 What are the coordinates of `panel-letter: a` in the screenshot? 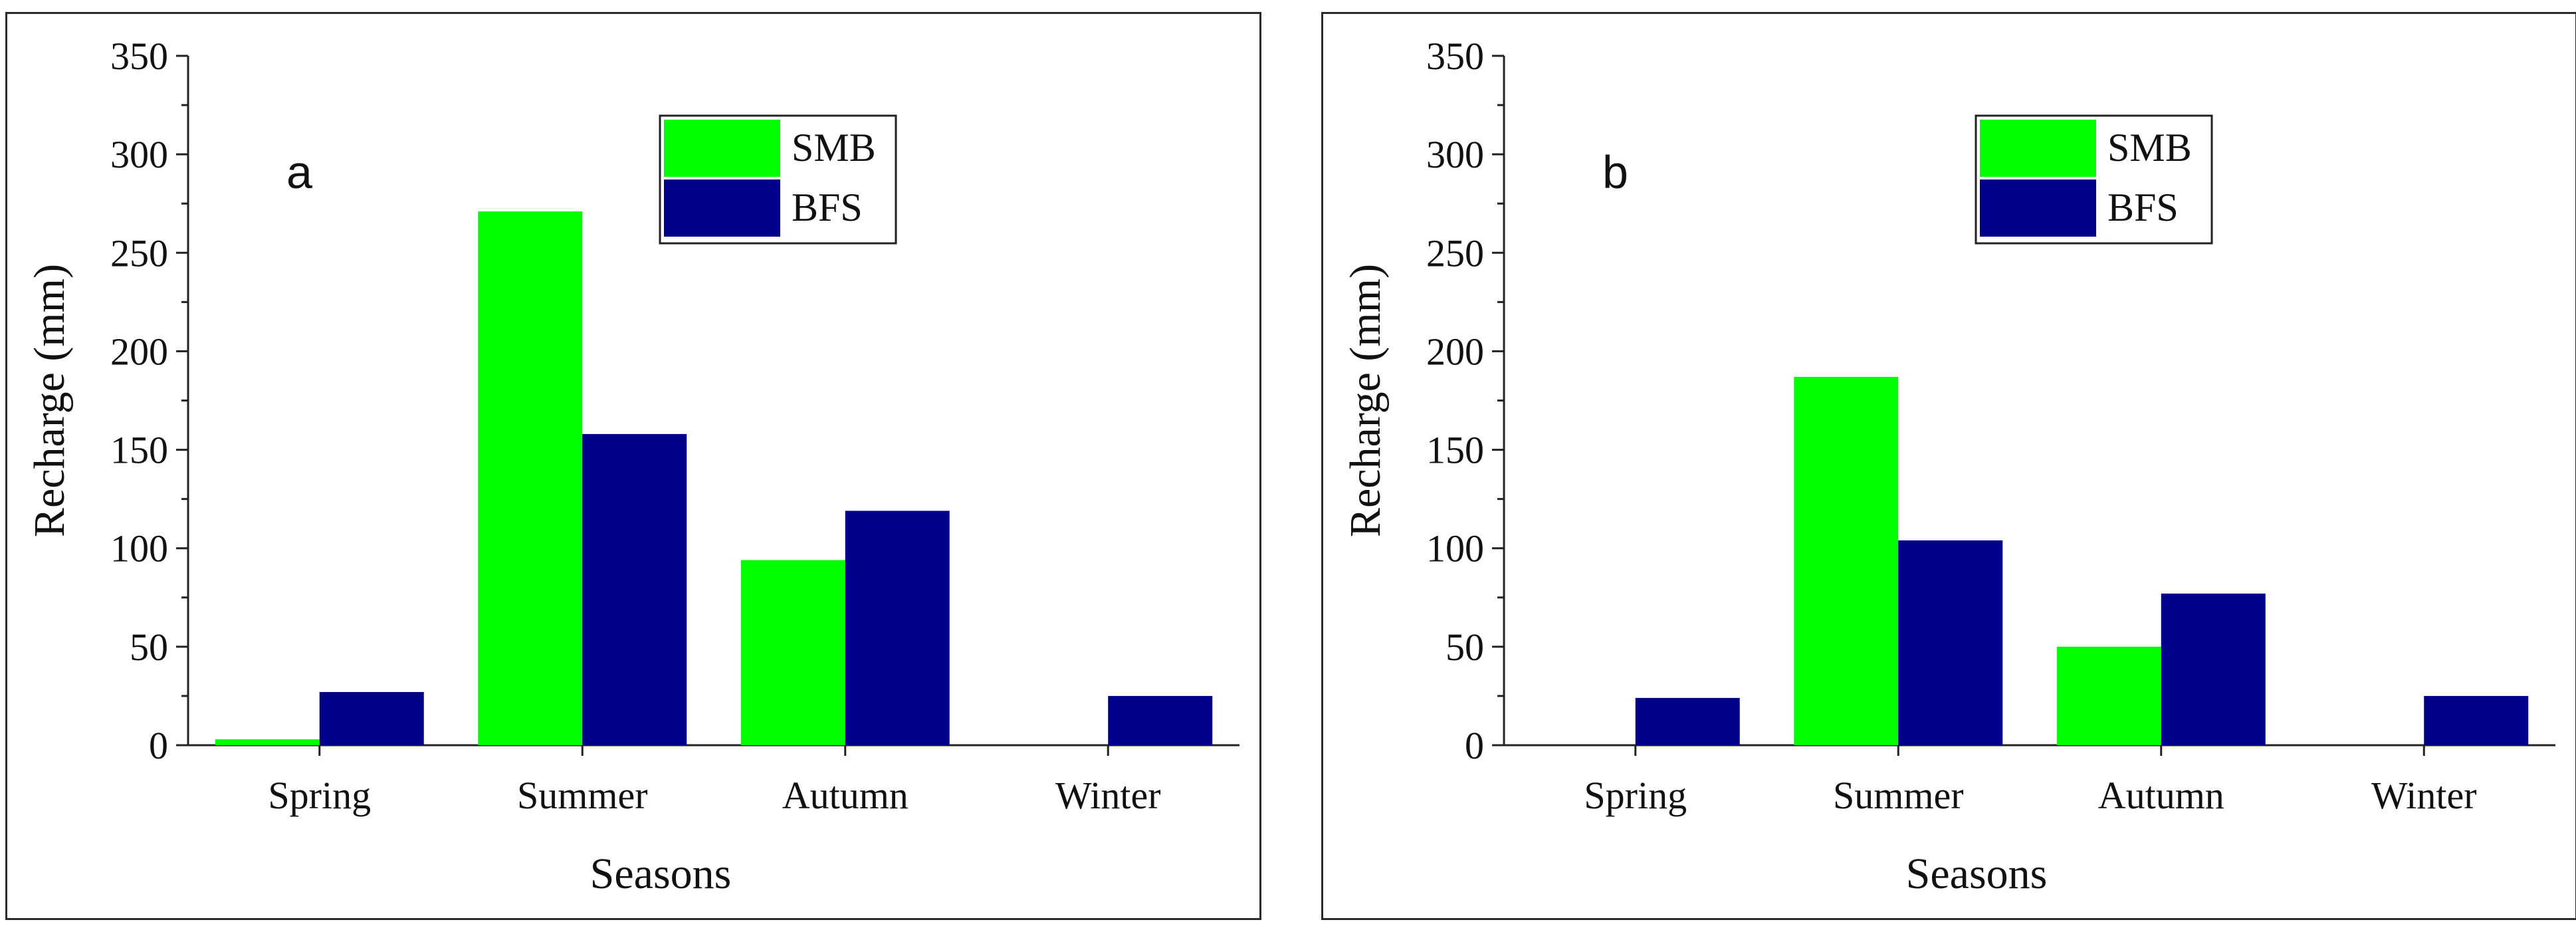 It's located at (299, 172).